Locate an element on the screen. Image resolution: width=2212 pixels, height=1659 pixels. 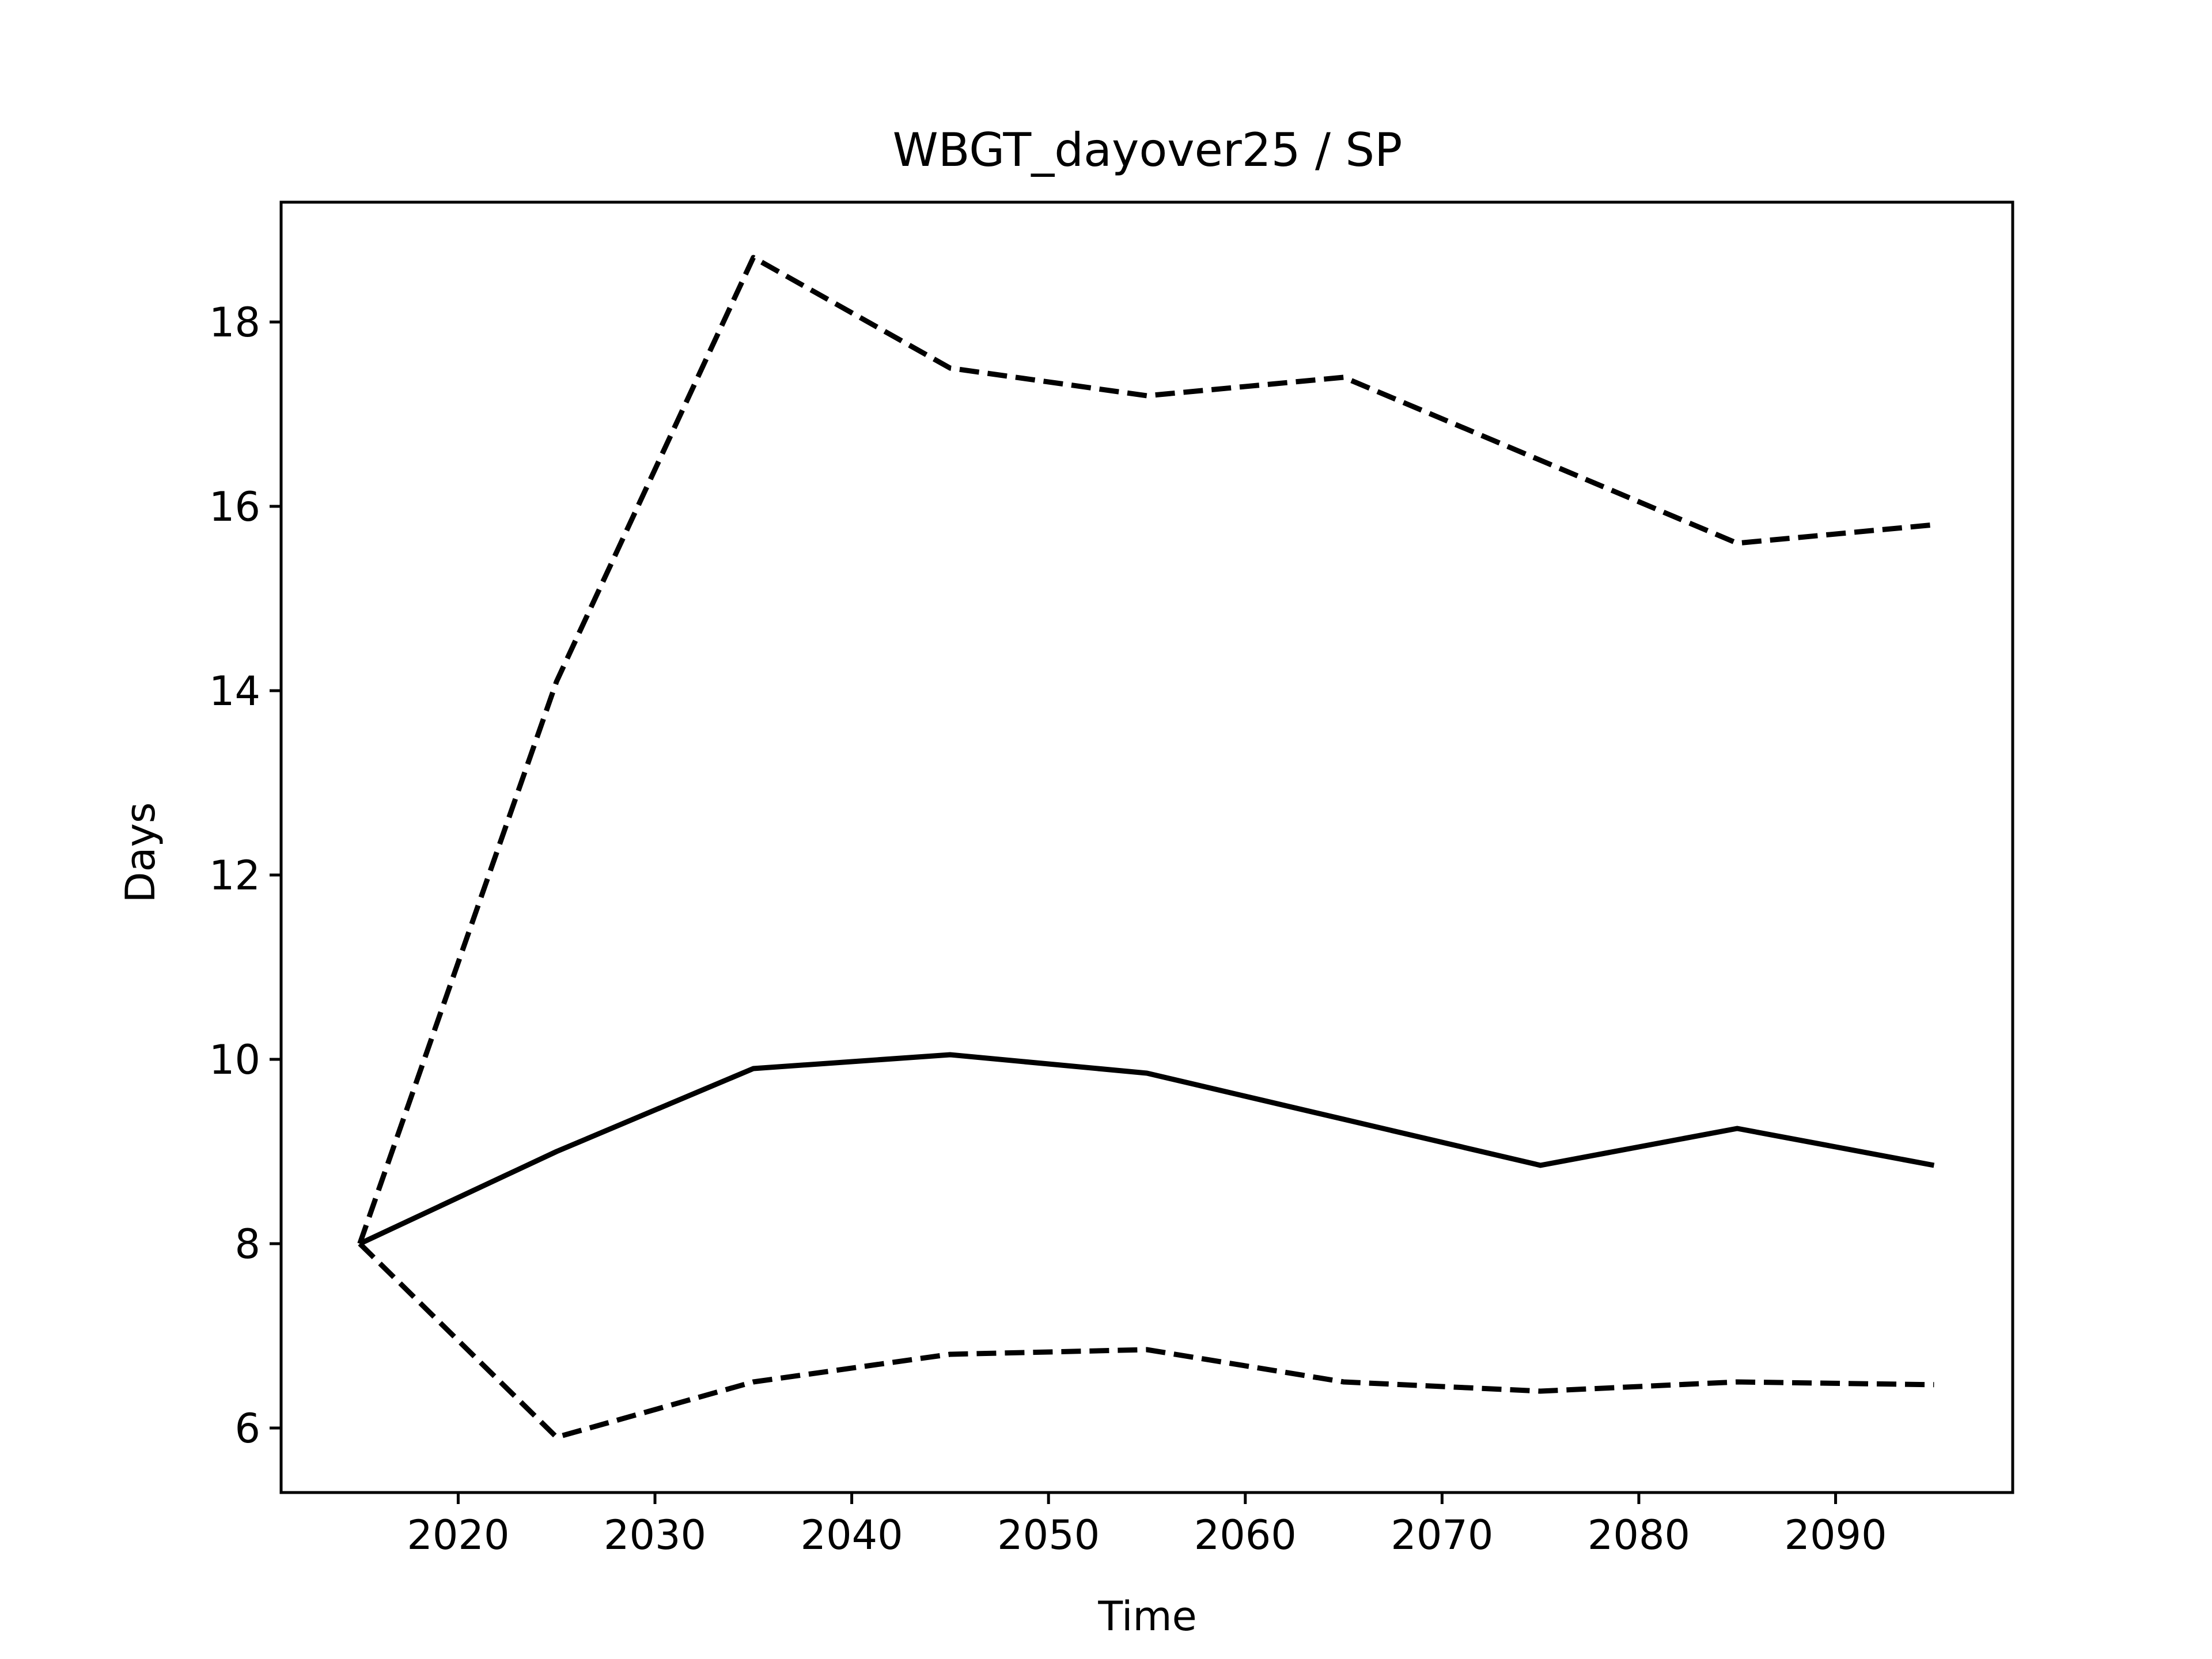
x-axis: 2020 2030 2040 2050 2060 2070 2080 2090 is located at coordinates (1147, 1526).